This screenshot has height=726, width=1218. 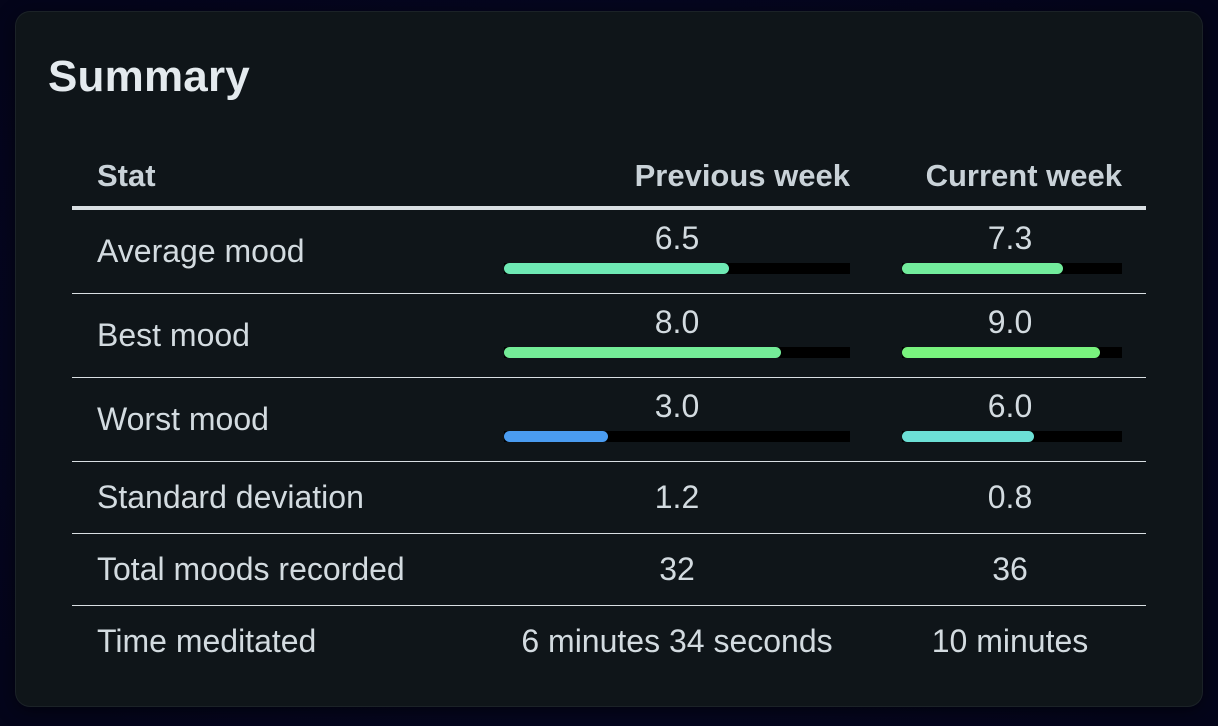 I want to click on previous-week-value: 1.2, so click(x=677, y=497).